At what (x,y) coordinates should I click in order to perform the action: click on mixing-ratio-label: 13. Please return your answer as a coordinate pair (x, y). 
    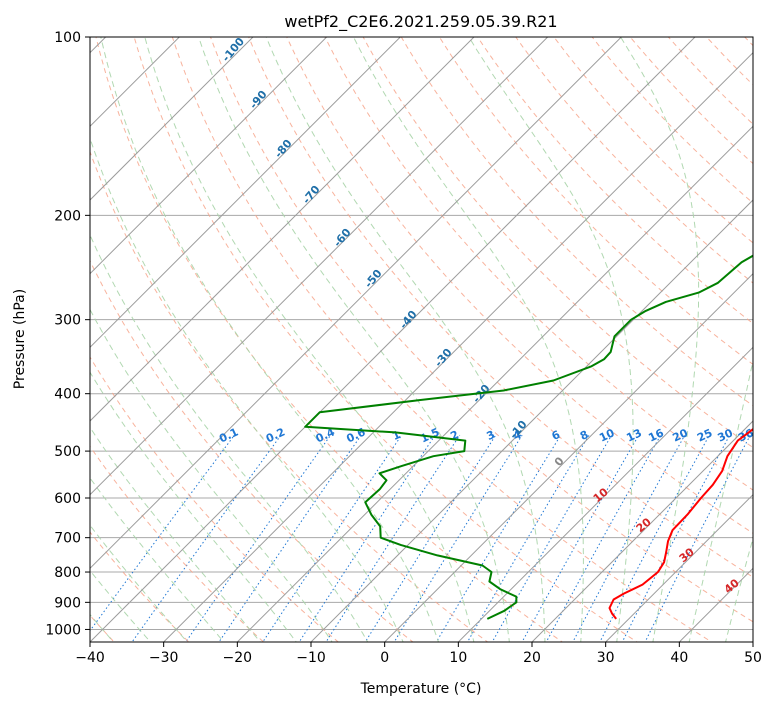
    Looking at the image, I should click on (633, 435).